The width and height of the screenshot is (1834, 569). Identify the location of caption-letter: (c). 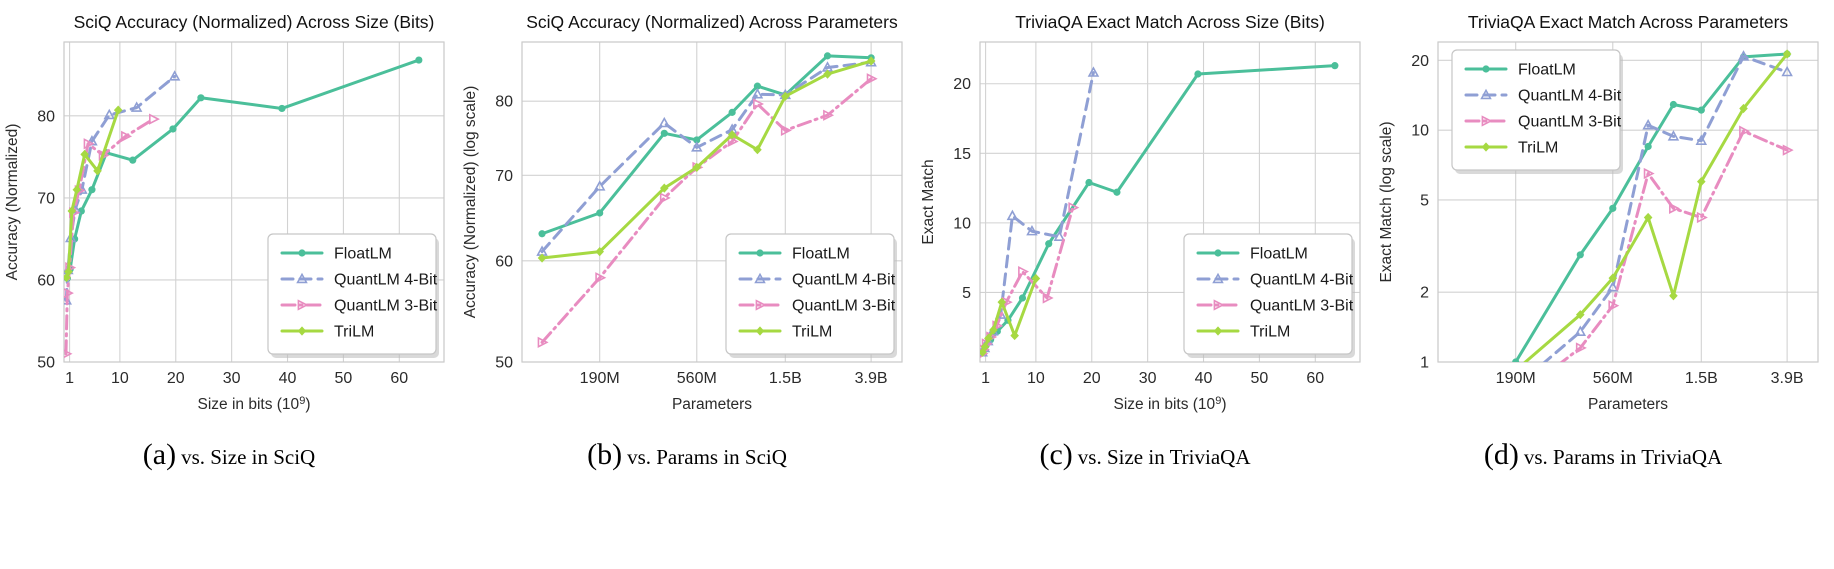
(1056, 454).